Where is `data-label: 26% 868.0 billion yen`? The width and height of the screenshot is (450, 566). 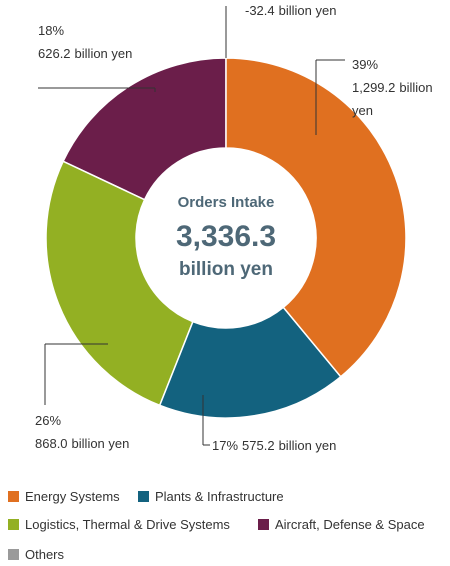
data-label: 26% 868.0 billion yen is located at coordinates (115, 432).